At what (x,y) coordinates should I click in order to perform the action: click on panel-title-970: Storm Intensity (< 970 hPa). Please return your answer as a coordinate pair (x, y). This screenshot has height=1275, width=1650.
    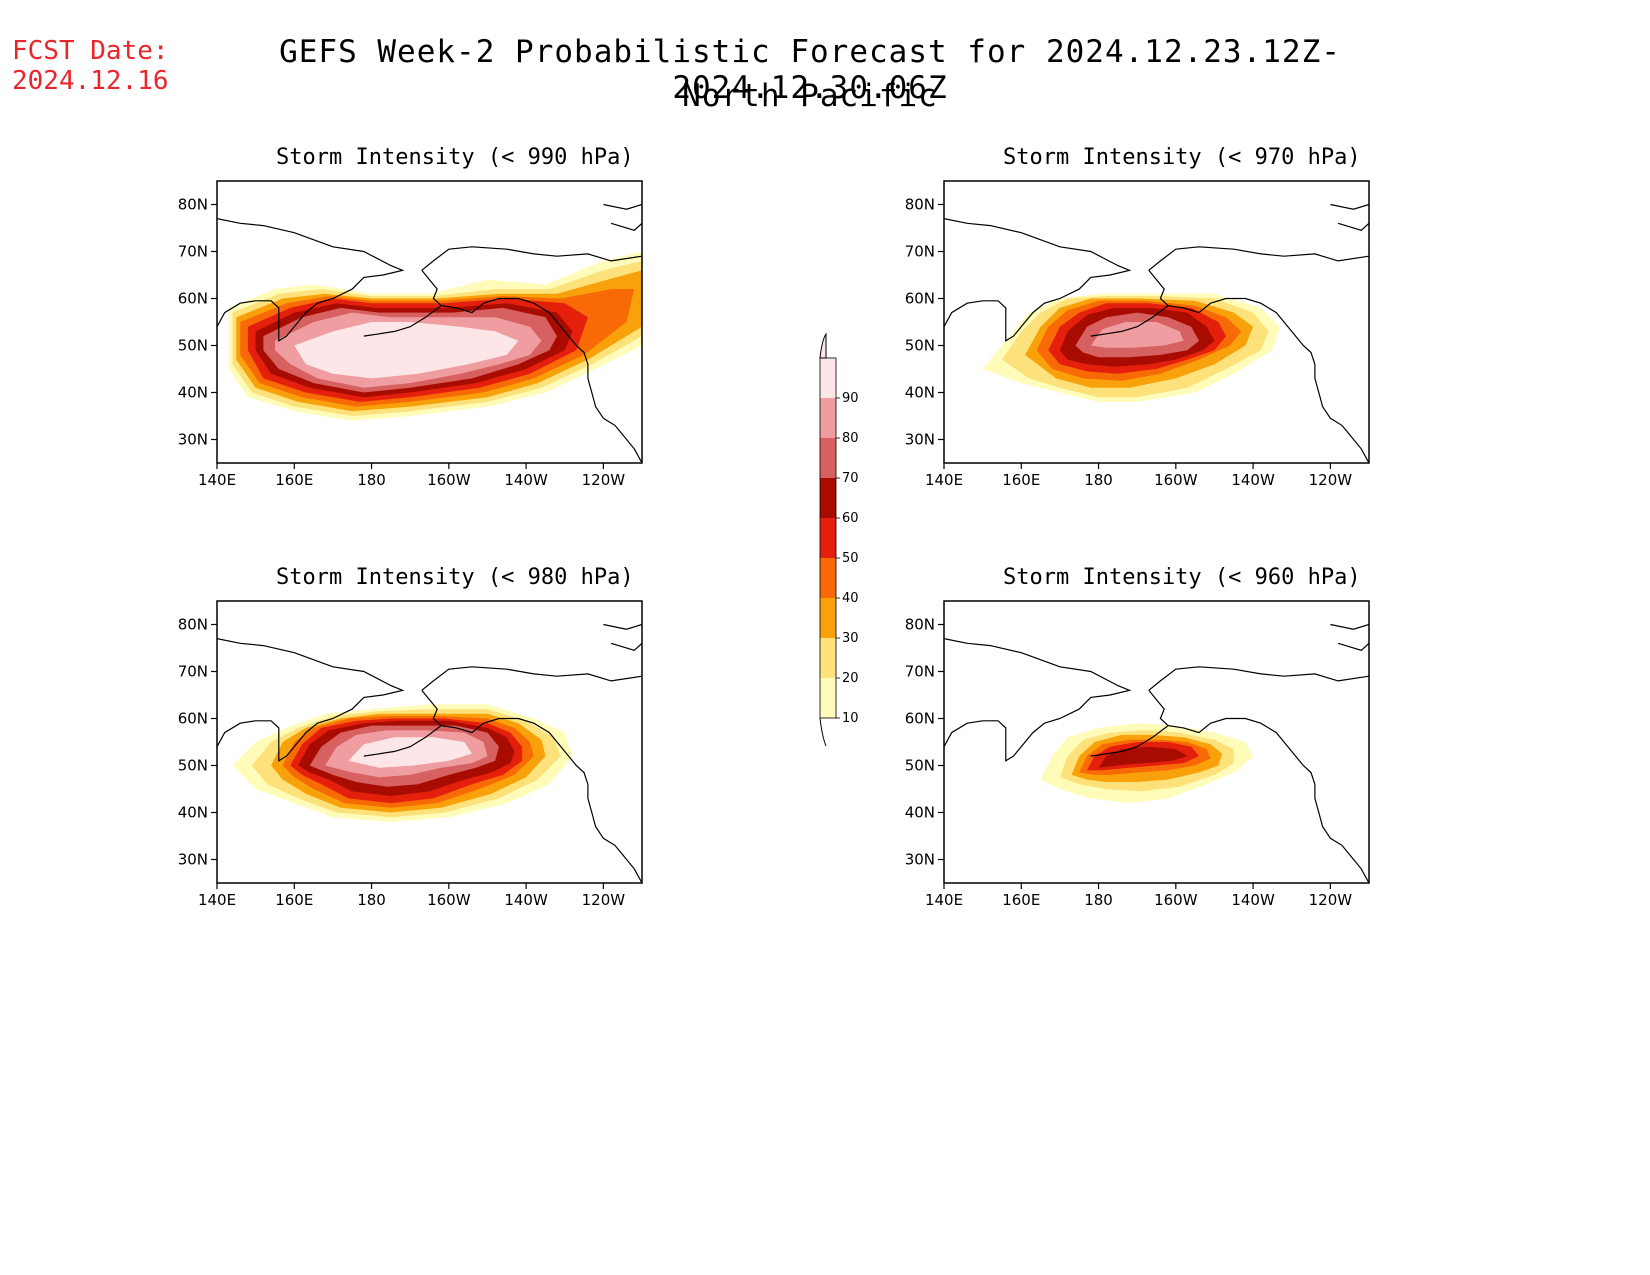
    Looking at the image, I should click on (1182, 157).